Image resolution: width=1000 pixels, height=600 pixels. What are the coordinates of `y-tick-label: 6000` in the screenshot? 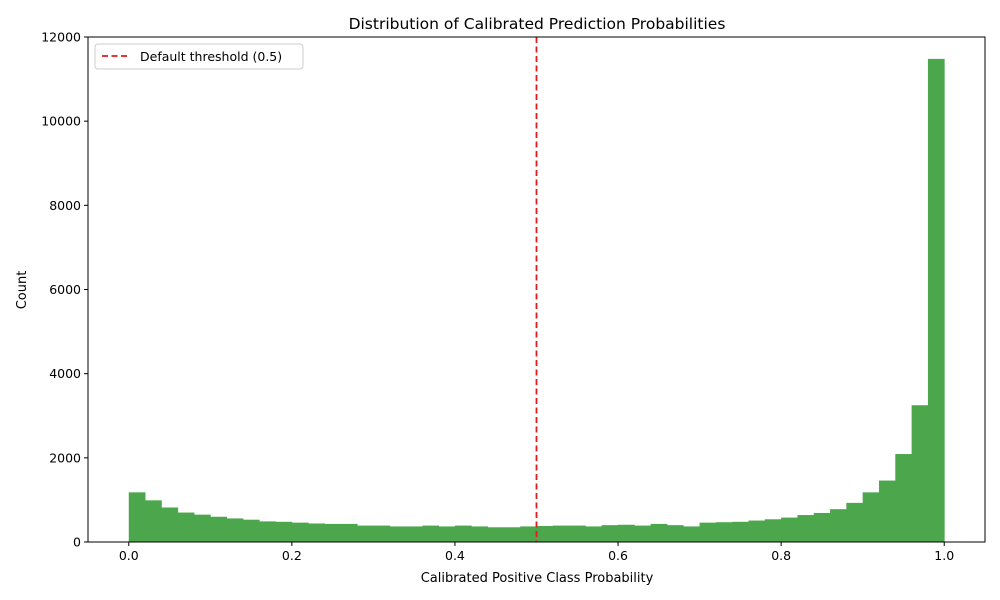 It's located at (65, 289).